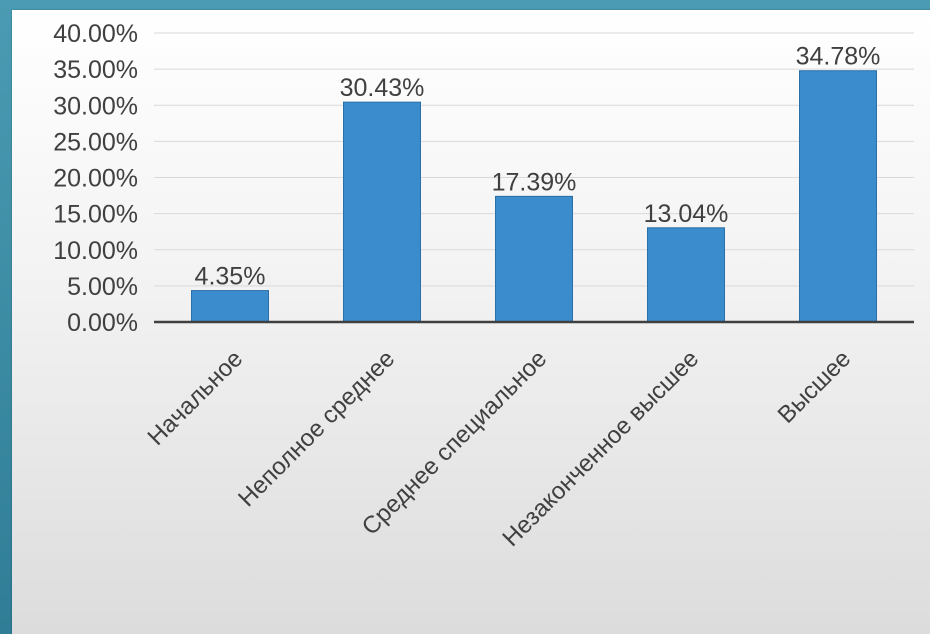 This screenshot has width=930, height=634. I want to click on data-label: 13.04%, so click(686, 214).